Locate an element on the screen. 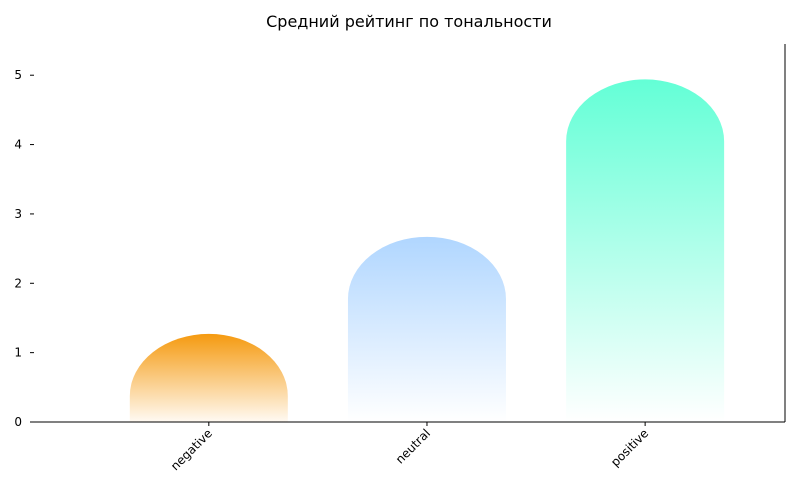 Image resolution: width=800 pixels, height=504 pixels. x-tick-label-positive: positive is located at coordinates (629, 447).